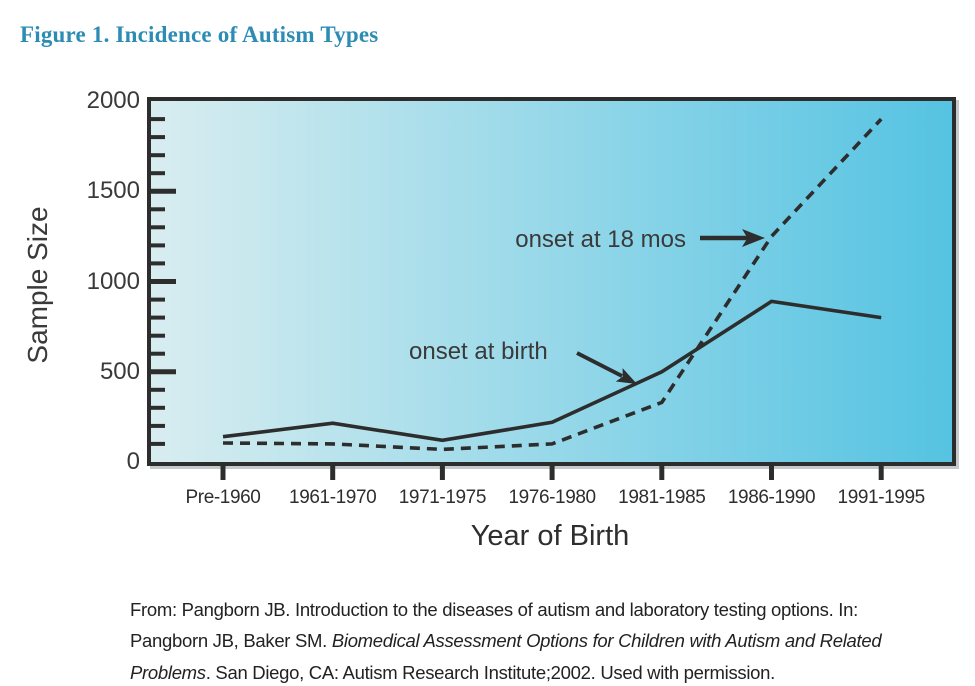 The height and width of the screenshot is (686, 975). Describe the element at coordinates (552, 497) in the screenshot. I see `x-tick-label-1976-1980: 1976-1980` at that location.